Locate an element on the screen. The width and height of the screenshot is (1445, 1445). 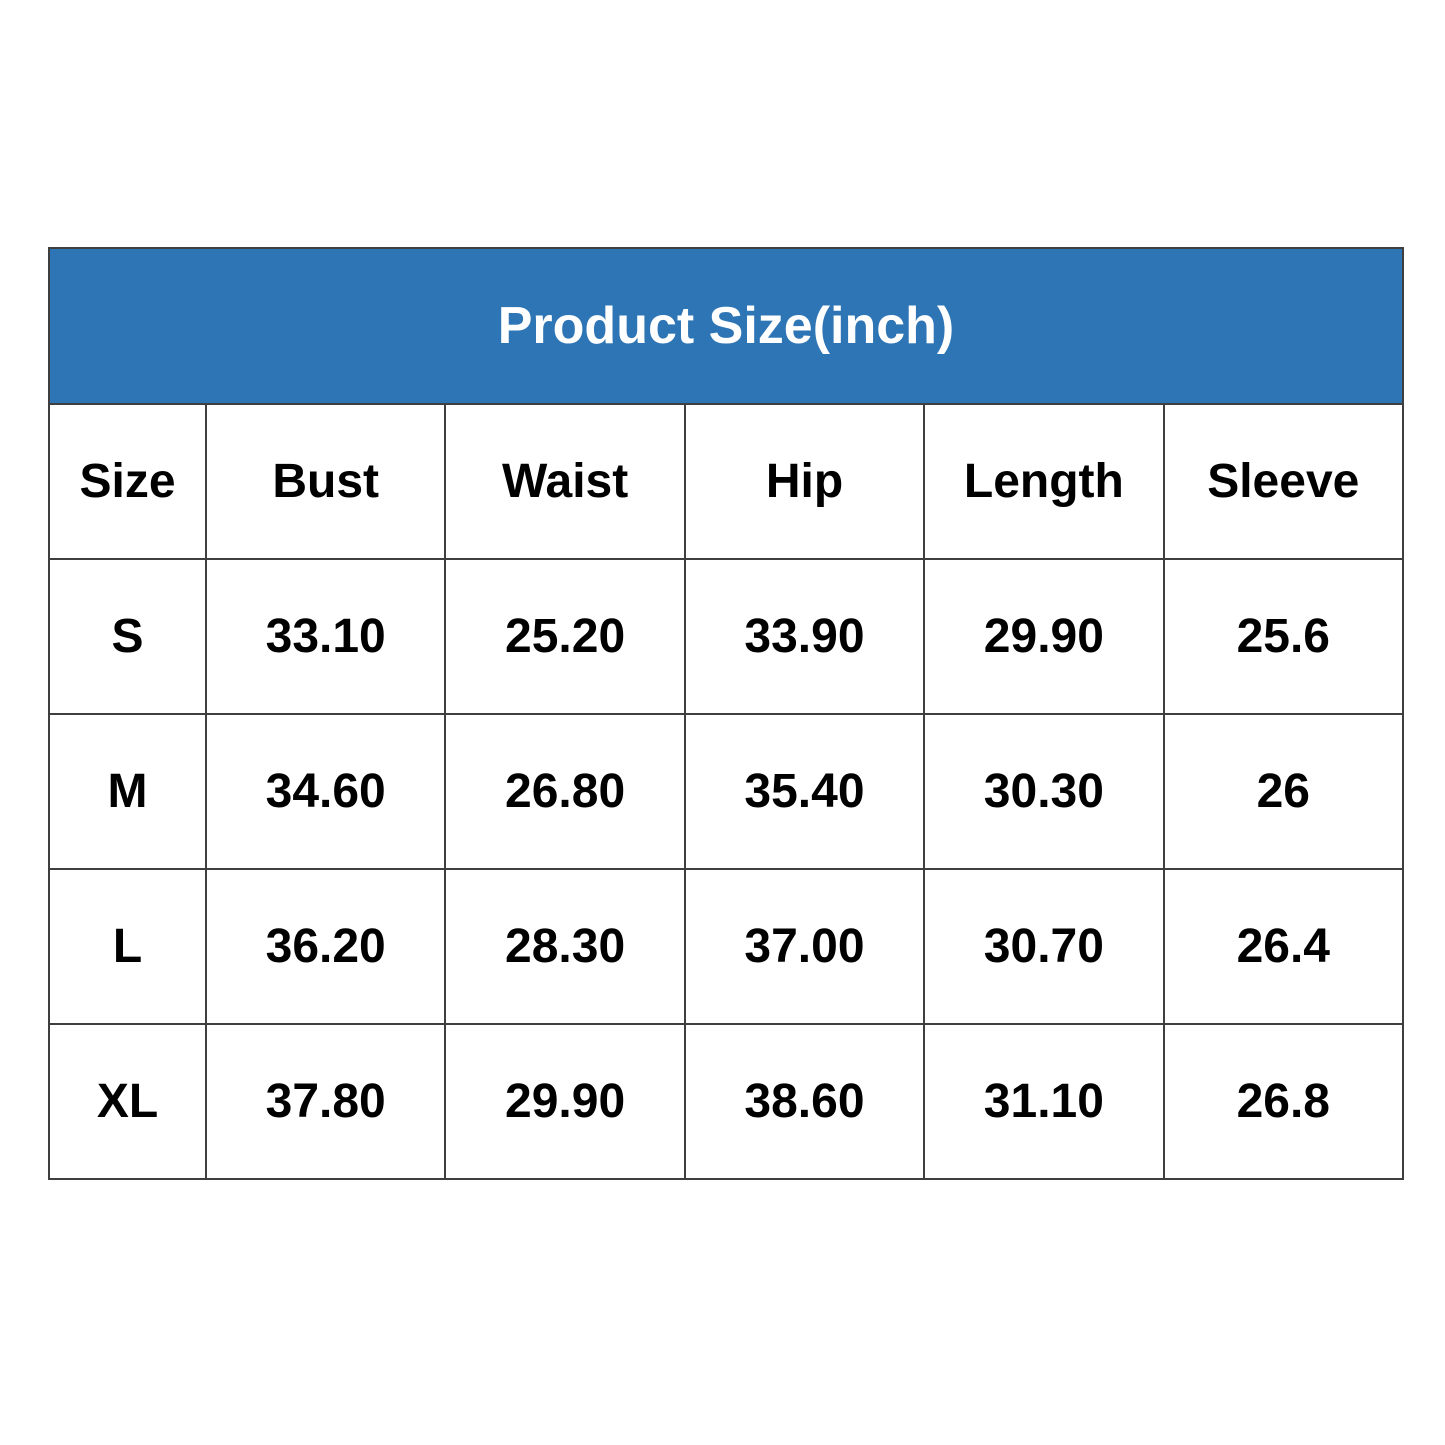
table-title: Product Size(inch) is located at coordinates (726, 326).